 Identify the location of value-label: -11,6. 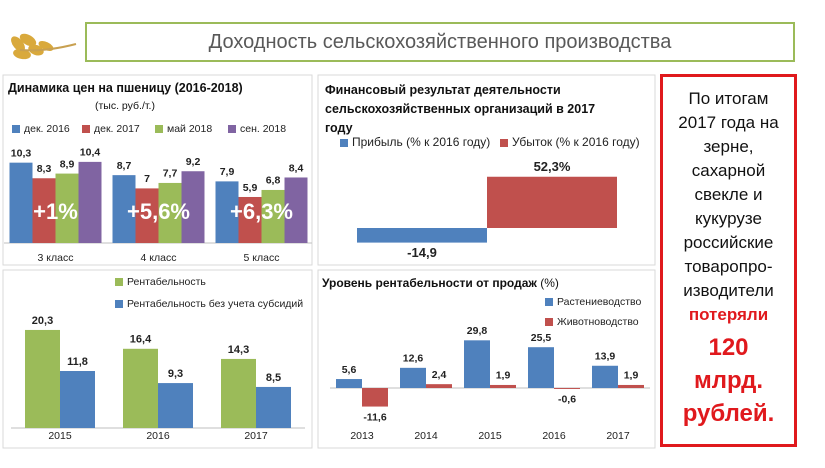
(375, 417).